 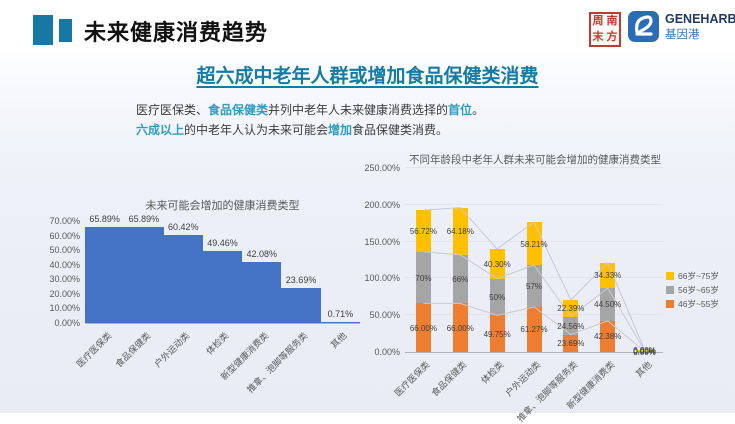 What do you see at coordinates (144, 275) in the screenshot?
I see `bar-食品保健类` at bounding box center [144, 275].